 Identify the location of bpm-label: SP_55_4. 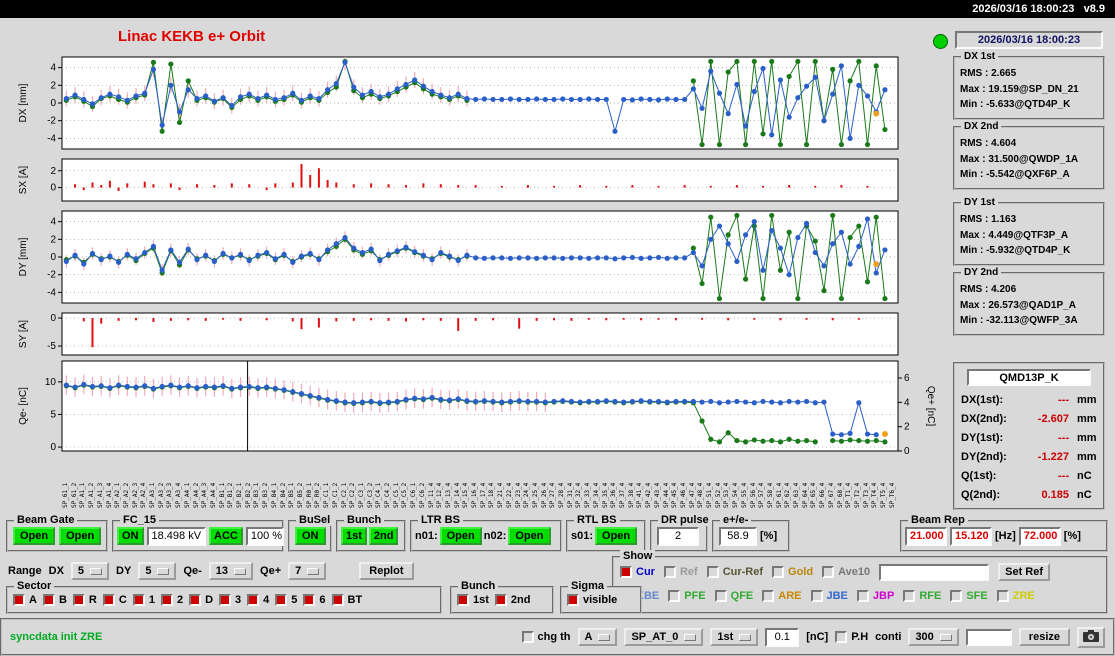
(744, 495).